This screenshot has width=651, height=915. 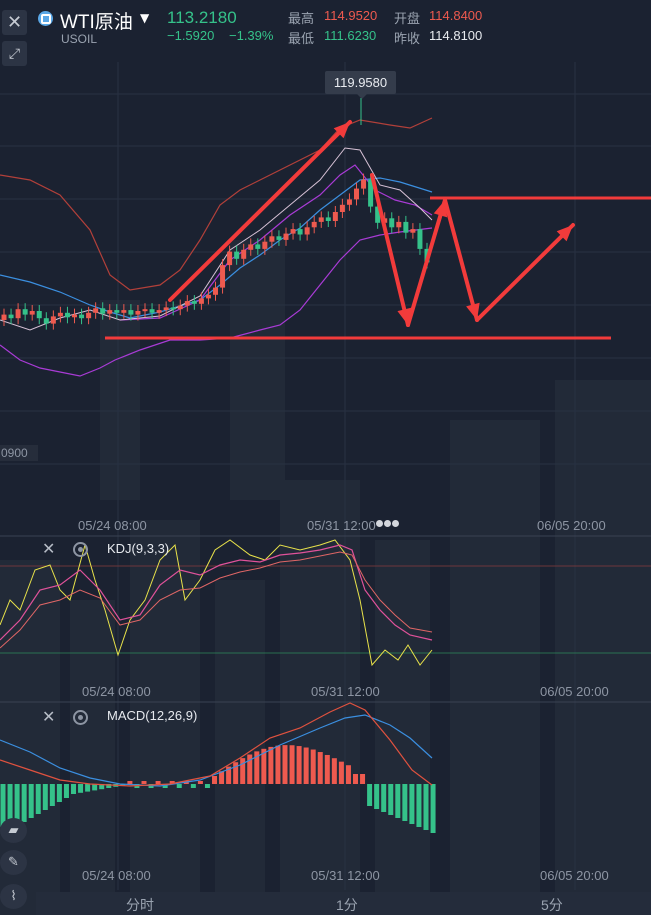 What do you see at coordinates (80, 549) in the screenshot?
I see `kdj-settings-icon` at bounding box center [80, 549].